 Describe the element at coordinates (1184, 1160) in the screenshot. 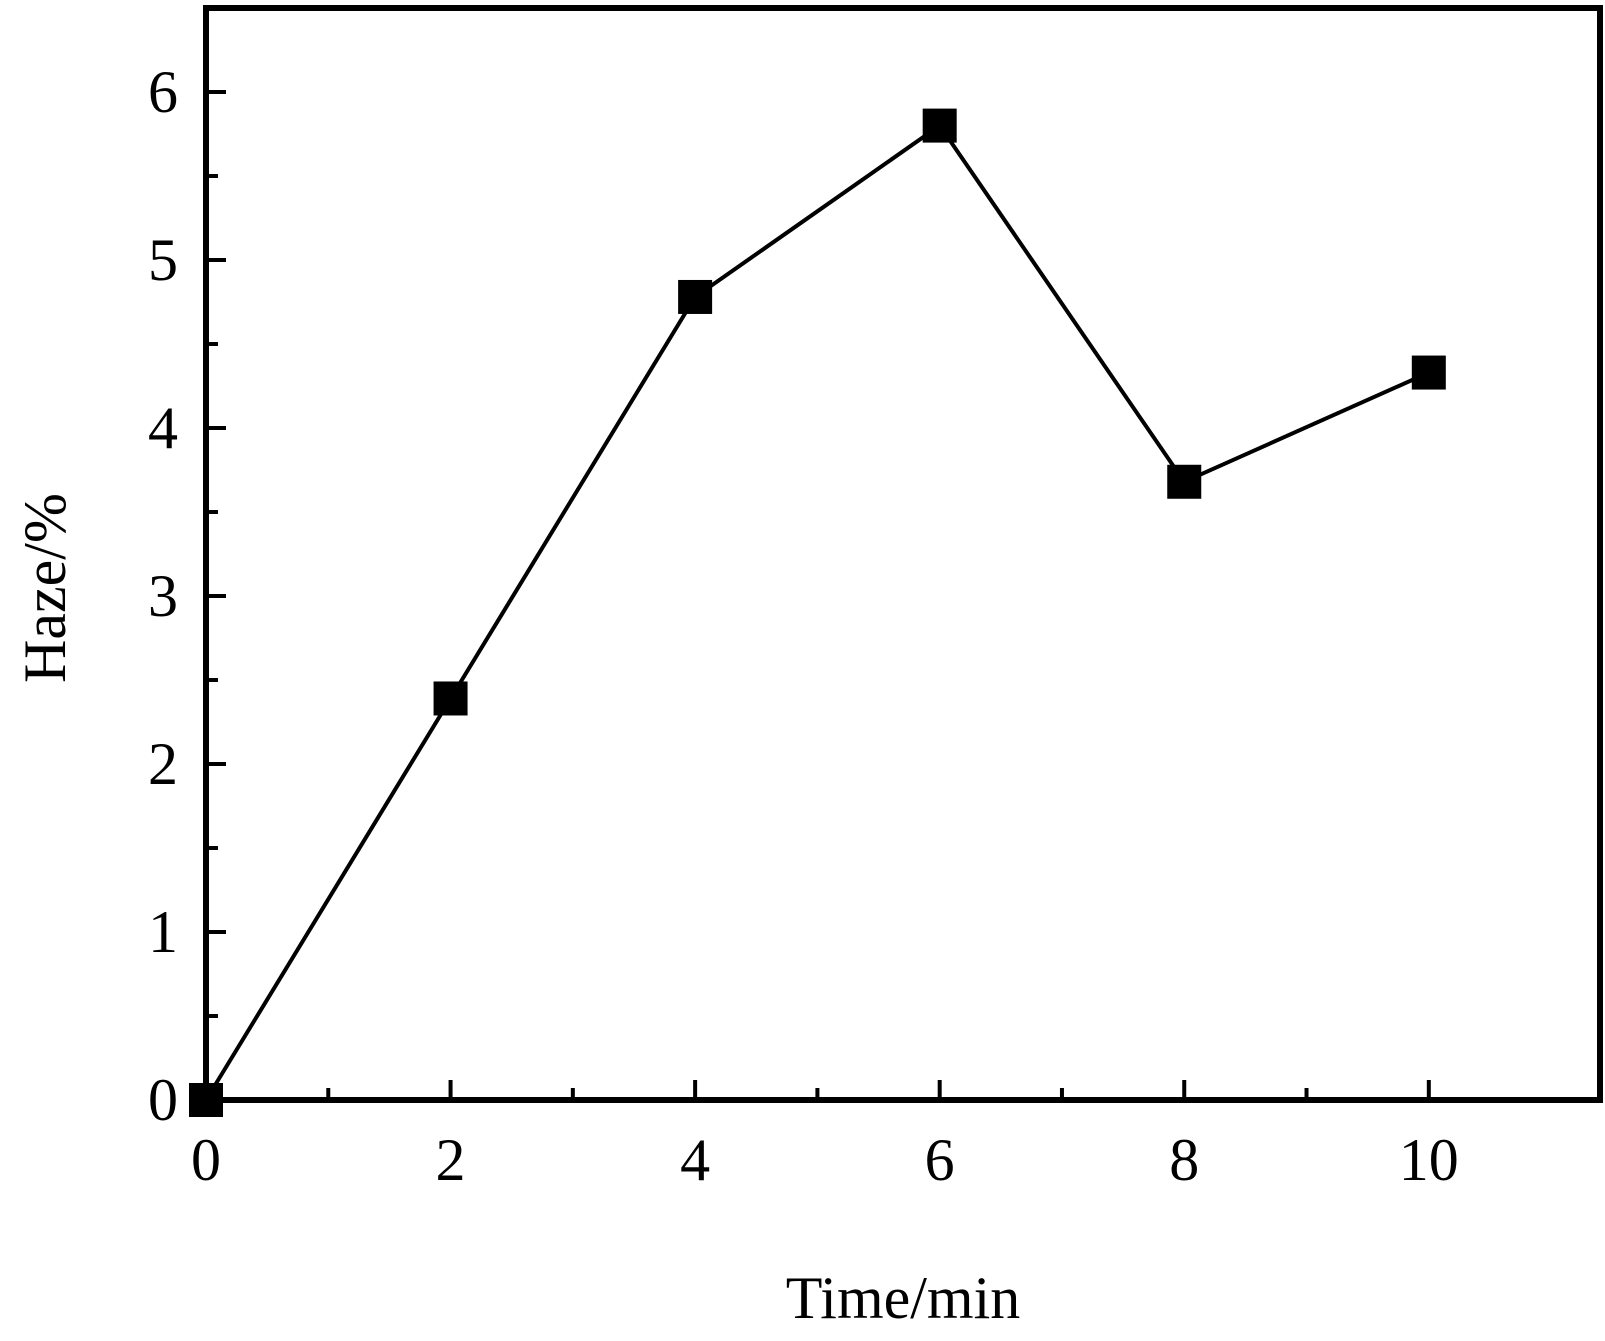

I see `x-tick-label: 8` at that location.